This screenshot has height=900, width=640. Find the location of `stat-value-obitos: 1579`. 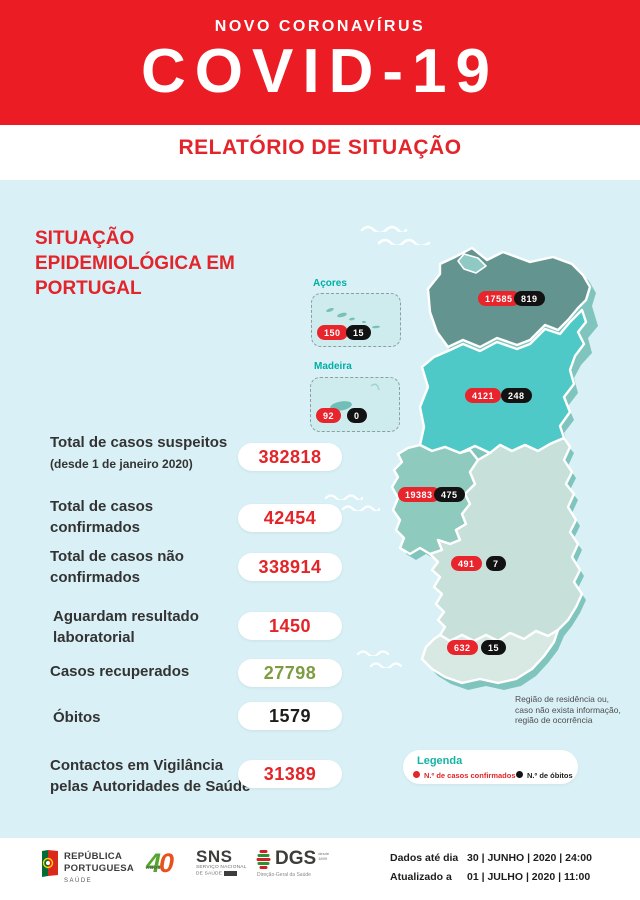

stat-value-obitos: 1579 is located at coordinates (290, 716).